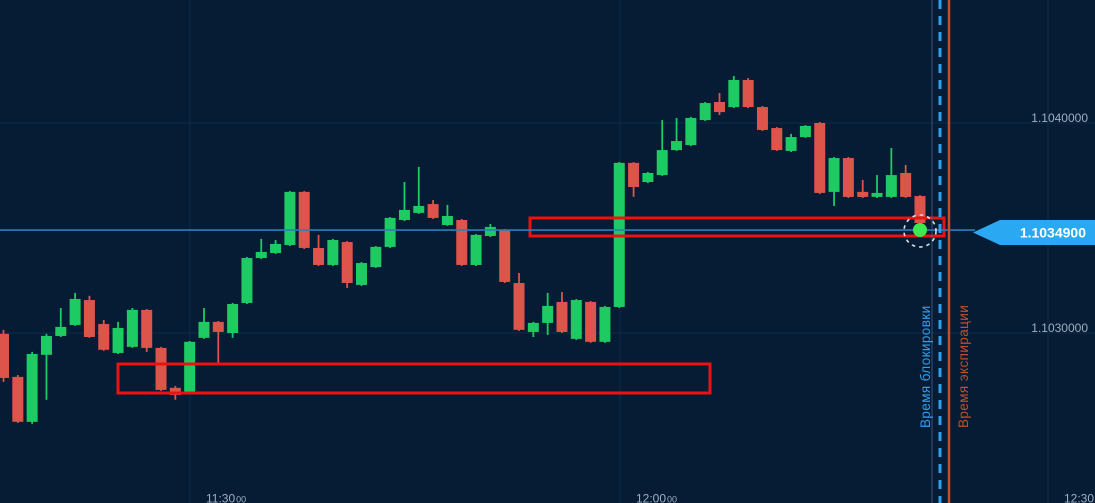  What do you see at coordinates (1059, 328) in the screenshot?
I see `y-axis-price-label: 1.1030000` at bounding box center [1059, 328].